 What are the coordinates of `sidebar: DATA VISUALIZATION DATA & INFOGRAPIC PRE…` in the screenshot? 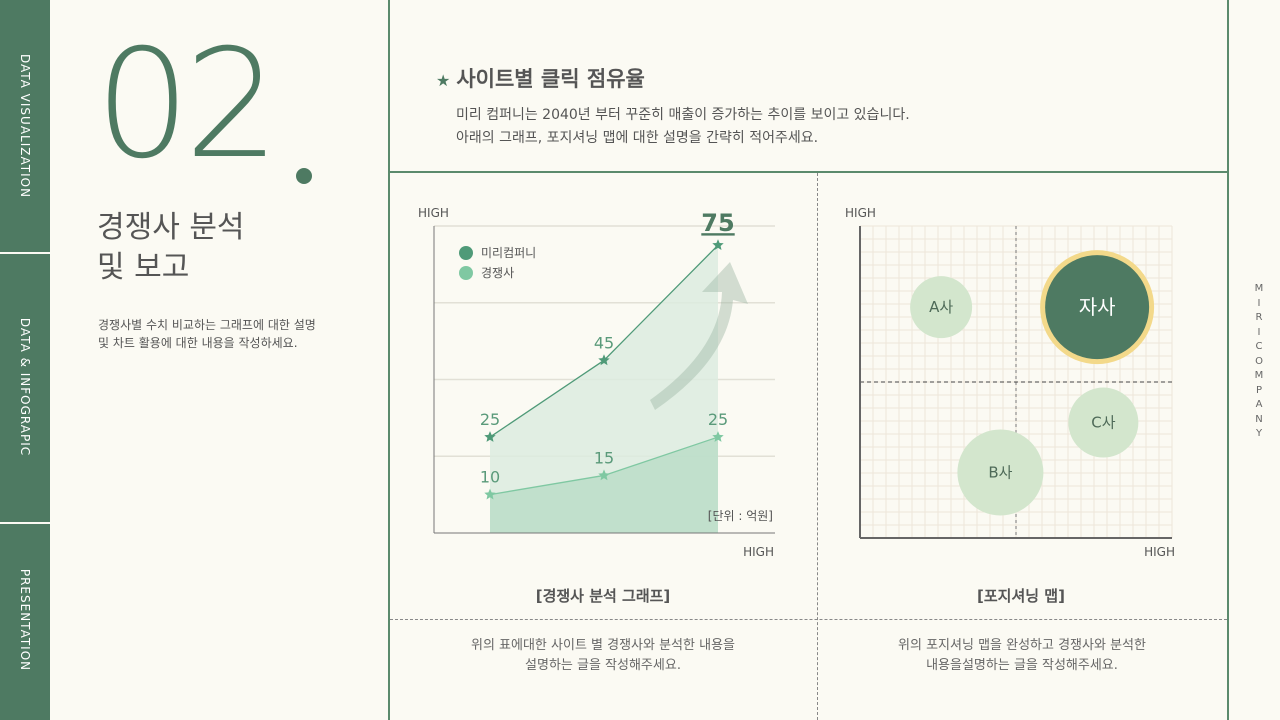 It's located at (25, 360).